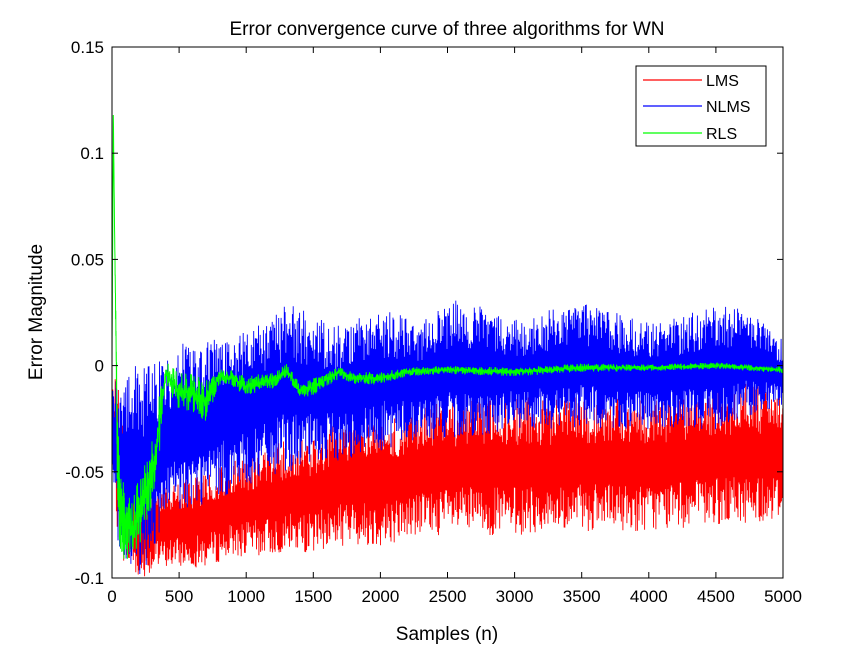 The width and height of the screenshot is (865, 653). Describe the element at coordinates (89, 578) in the screenshot. I see `y-tick-label: -0.1` at that location.